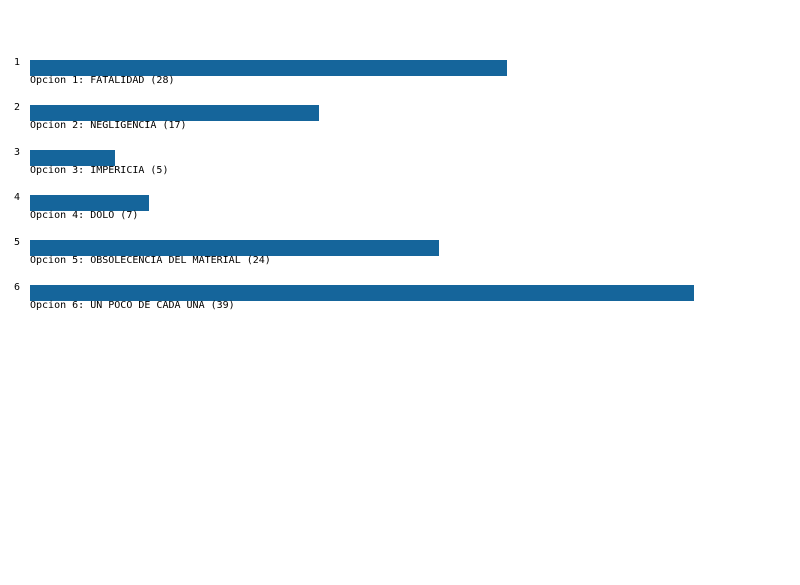 This screenshot has height=585, width=800. Describe the element at coordinates (108, 125) in the screenshot. I see `bar-label: Opcion 2: NEGLIGENCIA (17)` at that location.